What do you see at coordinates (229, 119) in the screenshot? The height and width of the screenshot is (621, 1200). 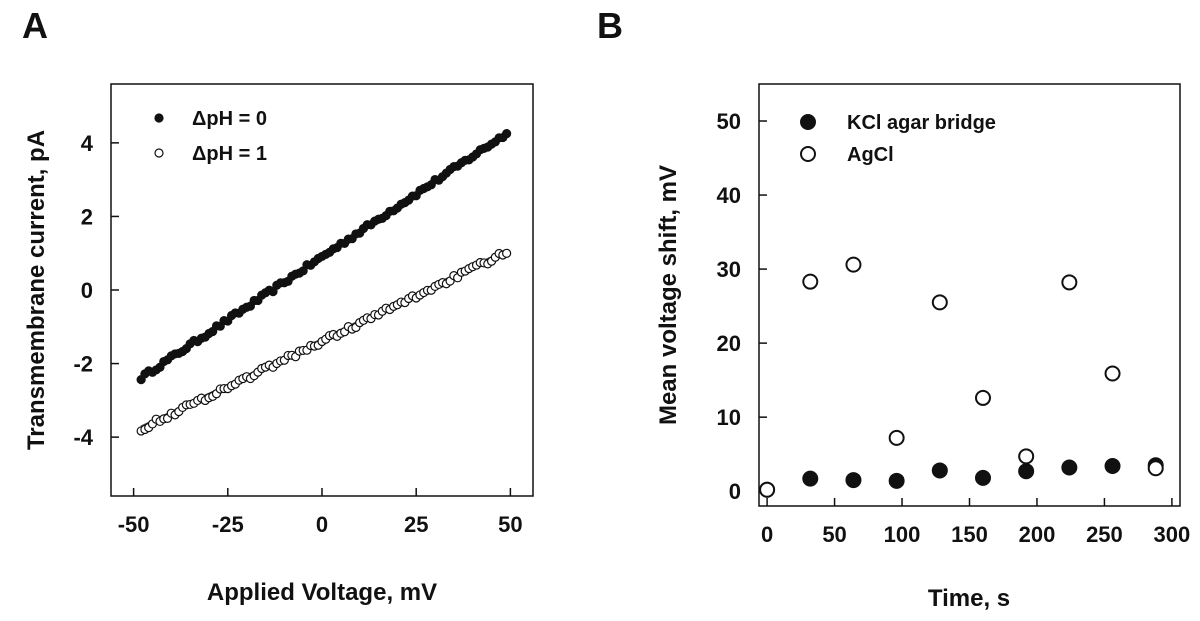 I see `legend-label-dph0: ΔpH = 0` at bounding box center [229, 119].